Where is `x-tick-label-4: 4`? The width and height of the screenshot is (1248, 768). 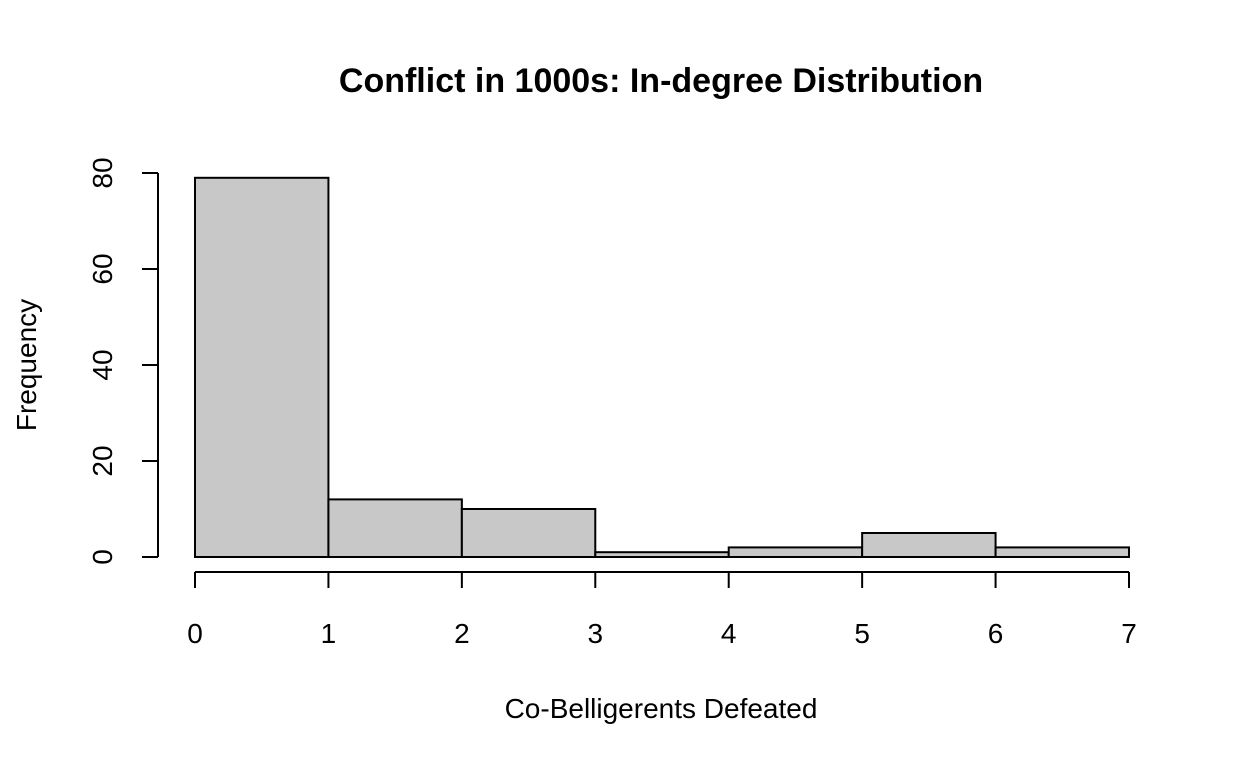 x-tick-label-4: 4 is located at coordinates (729, 633).